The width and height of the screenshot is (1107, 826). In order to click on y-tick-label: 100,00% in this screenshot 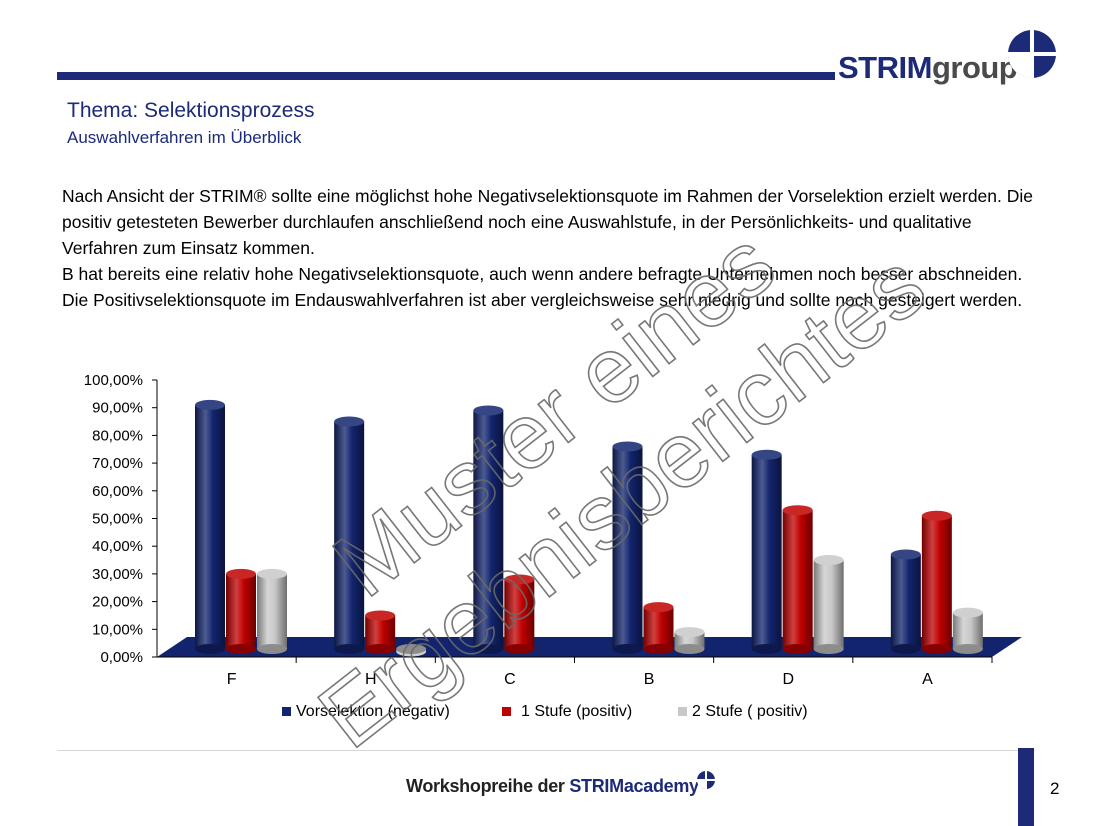, I will do `click(113, 380)`.